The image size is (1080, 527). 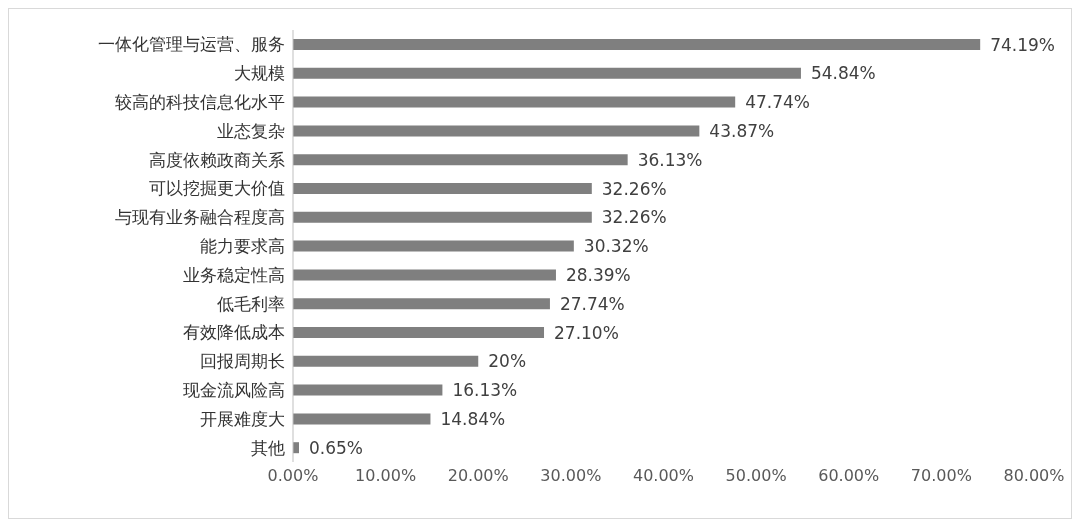 What do you see at coordinates (507, 361) in the screenshot?
I see `data-label: 20%` at bounding box center [507, 361].